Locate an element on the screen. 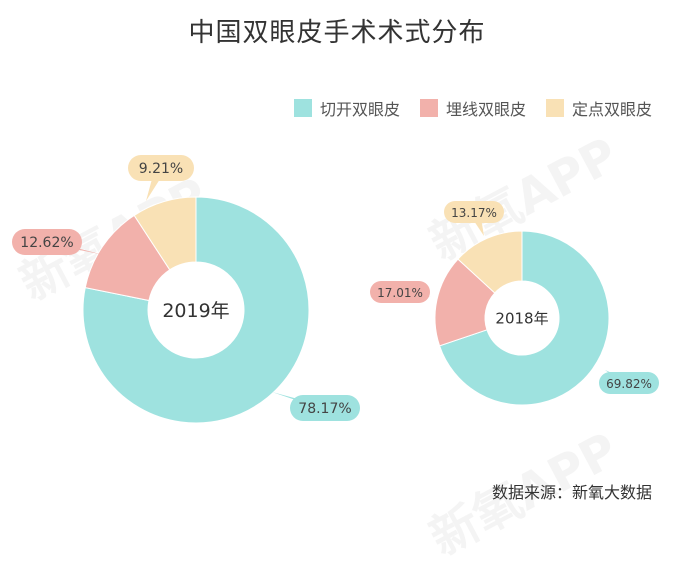  data-label: 69.82% is located at coordinates (629, 382).